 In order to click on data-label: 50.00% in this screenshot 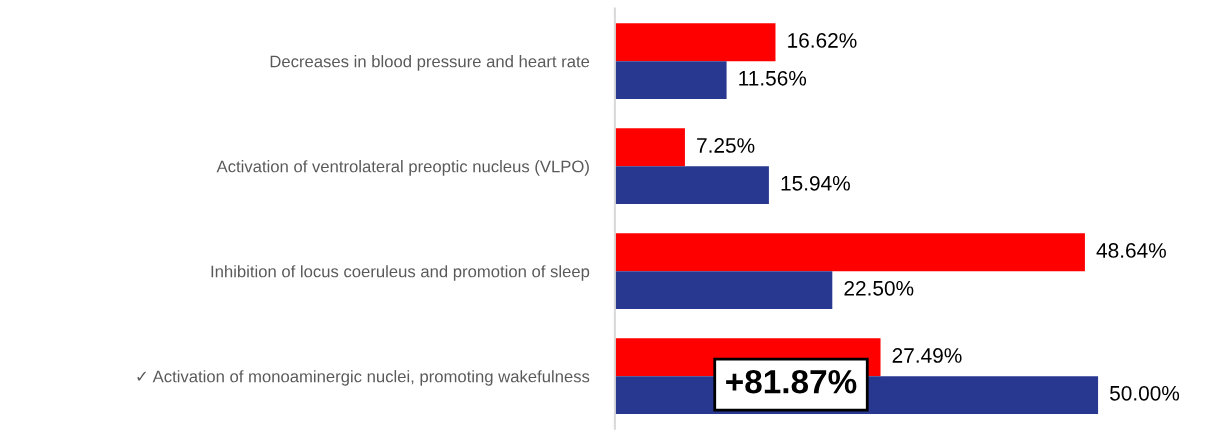, I will do `click(1145, 393)`.